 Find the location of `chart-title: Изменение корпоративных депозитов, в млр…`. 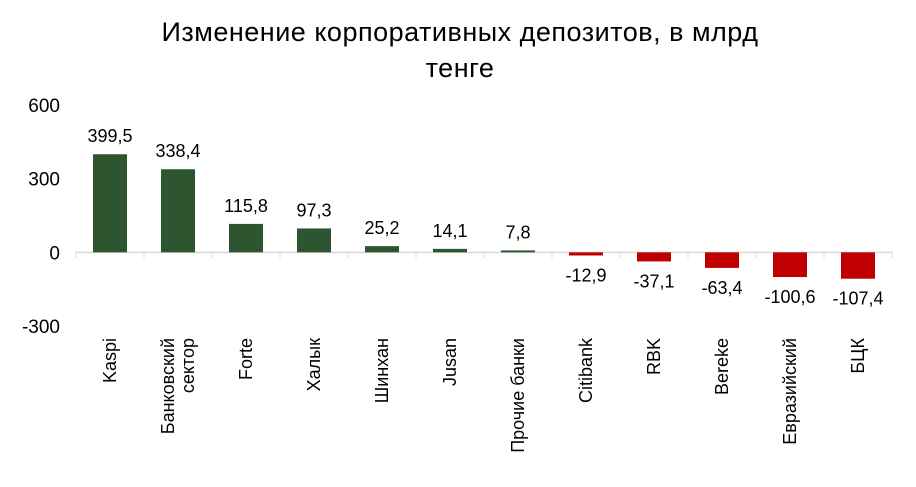

chart-title: Изменение корпоративных депозитов, в млр… is located at coordinates (460, 50).